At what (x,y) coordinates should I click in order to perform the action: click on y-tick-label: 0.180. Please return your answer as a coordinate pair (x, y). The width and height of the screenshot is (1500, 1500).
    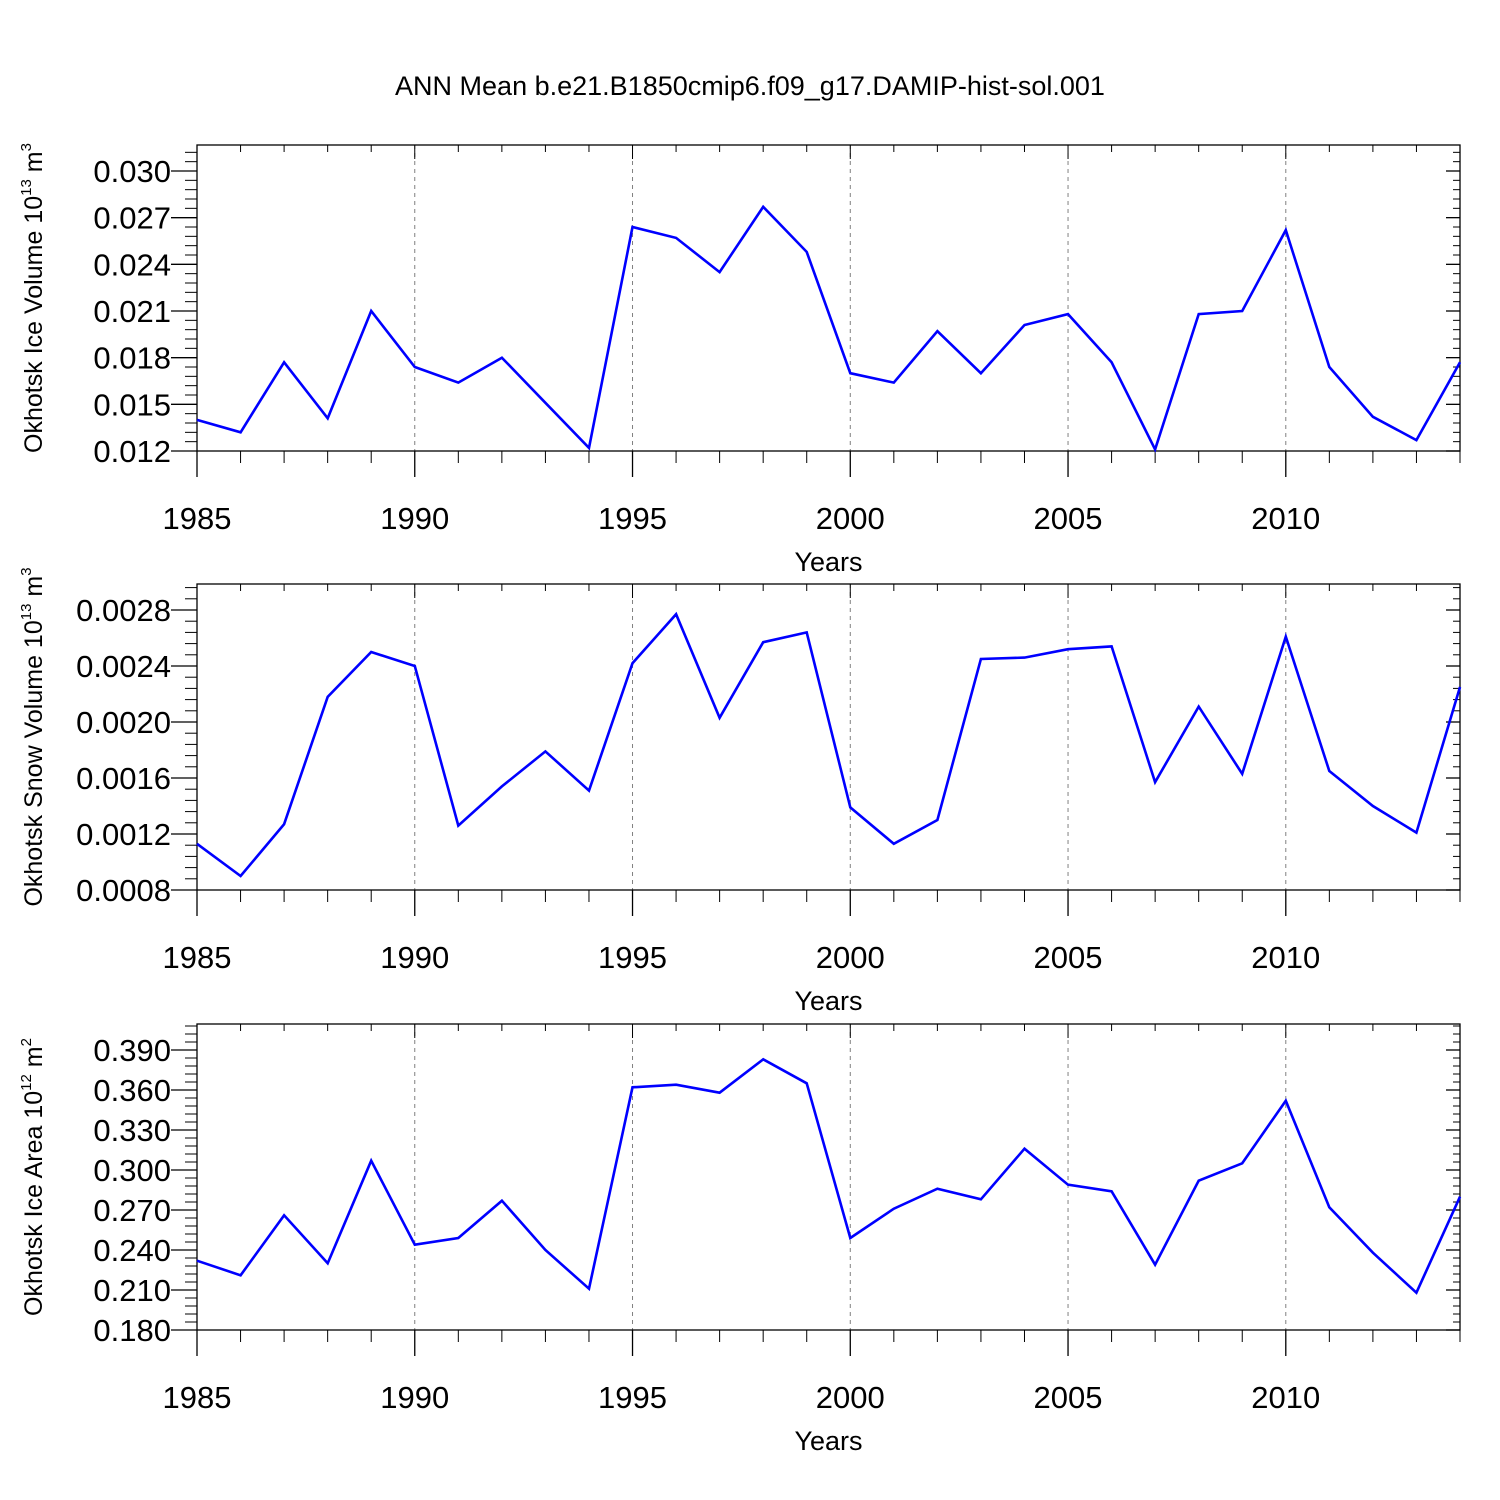
    Looking at the image, I should click on (132, 1330).